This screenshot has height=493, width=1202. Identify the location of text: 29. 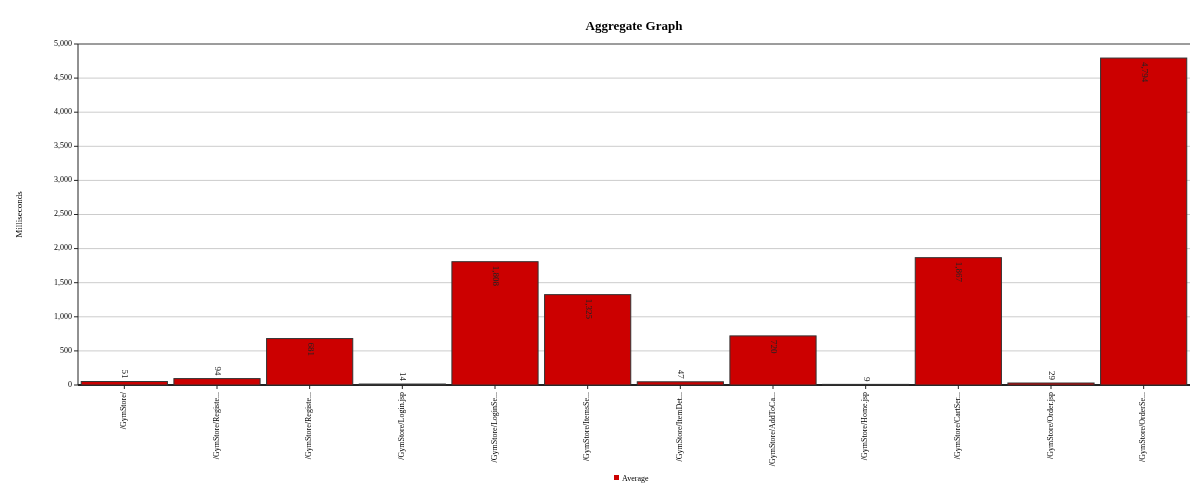
(1051, 376).